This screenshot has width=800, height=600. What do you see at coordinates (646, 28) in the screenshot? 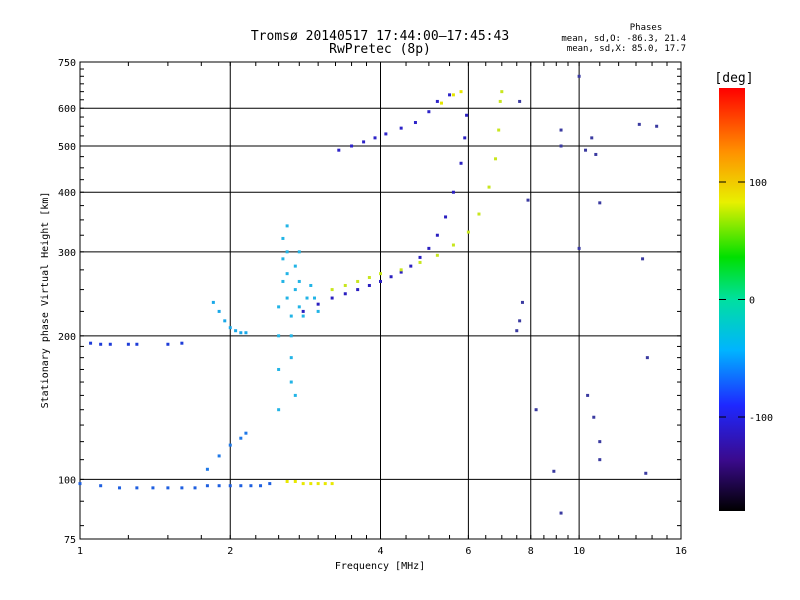
I see `legend-title: Phases` at bounding box center [646, 28].